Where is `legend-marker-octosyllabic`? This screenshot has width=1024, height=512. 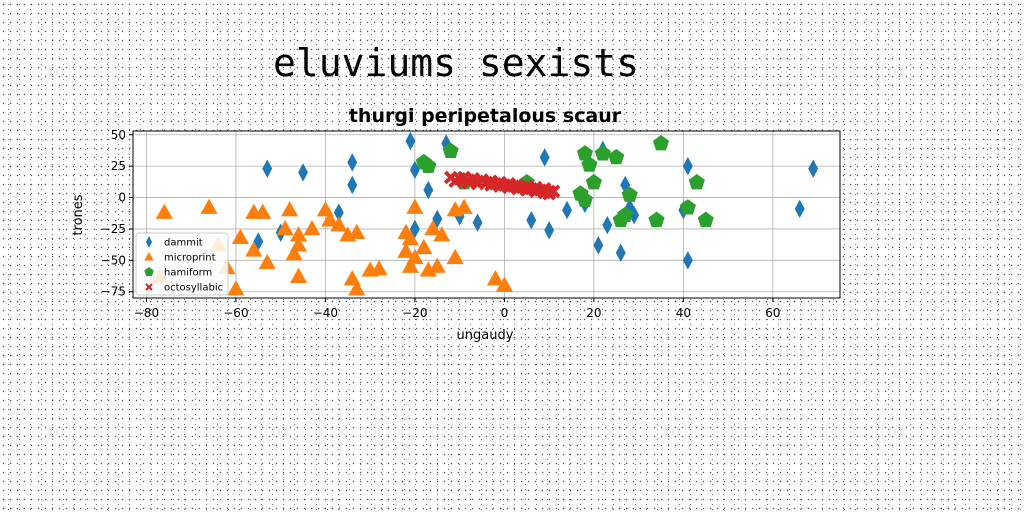 legend-marker-octosyllabic is located at coordinates (149, 287).